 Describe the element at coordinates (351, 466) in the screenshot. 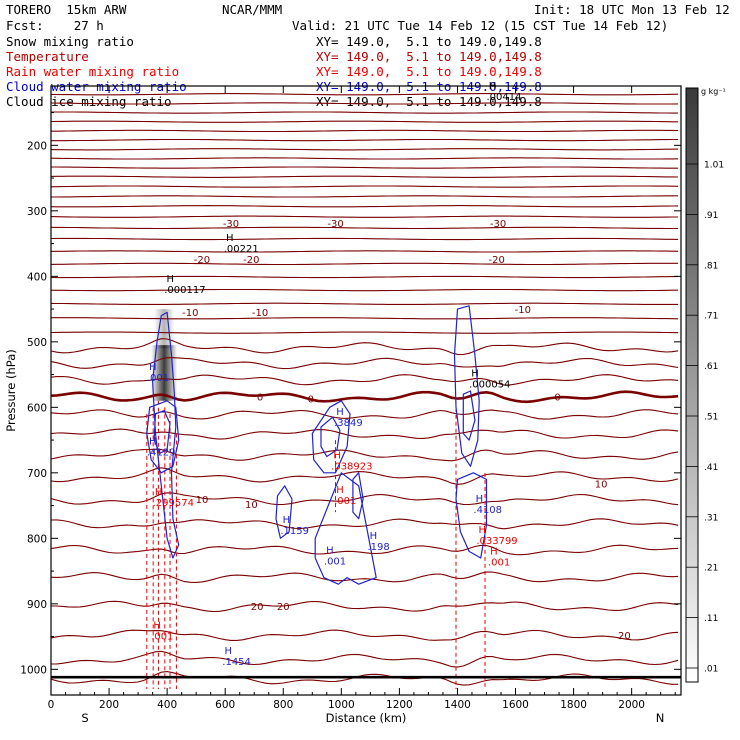

I see `maximum-label: .038923` at that location.